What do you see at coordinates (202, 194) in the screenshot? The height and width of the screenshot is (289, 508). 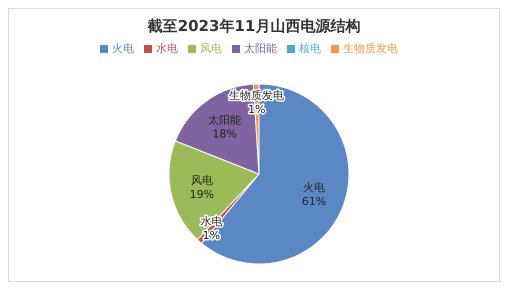 I see `data-label: 19%` at bounding box center [202, 194].